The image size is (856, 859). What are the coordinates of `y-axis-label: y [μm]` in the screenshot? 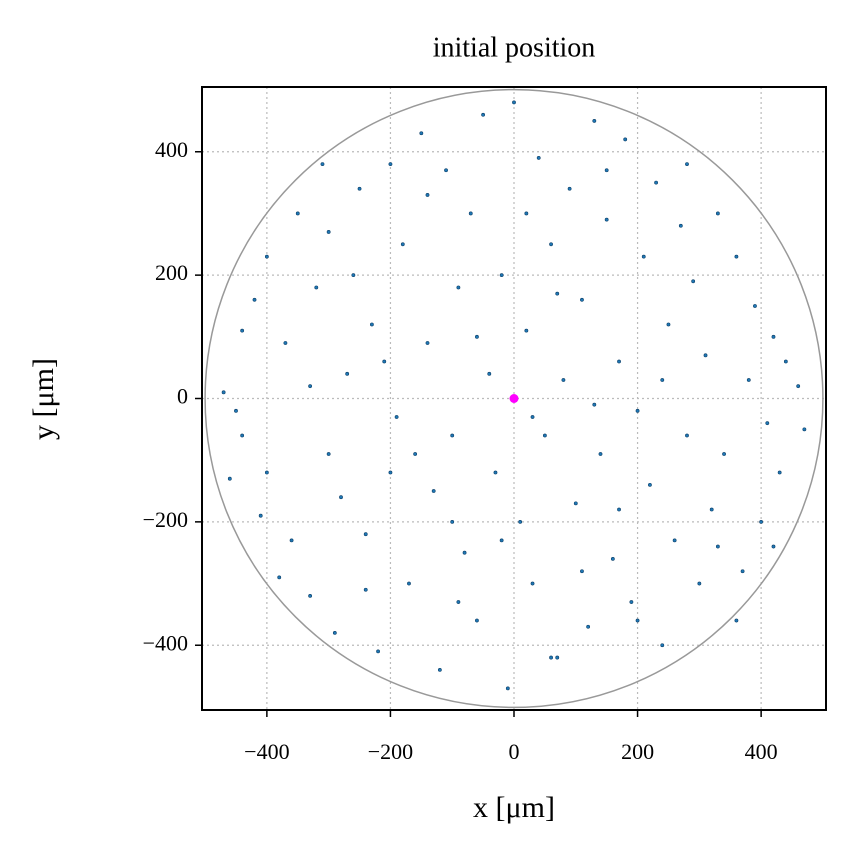 It's located at (43, 399).